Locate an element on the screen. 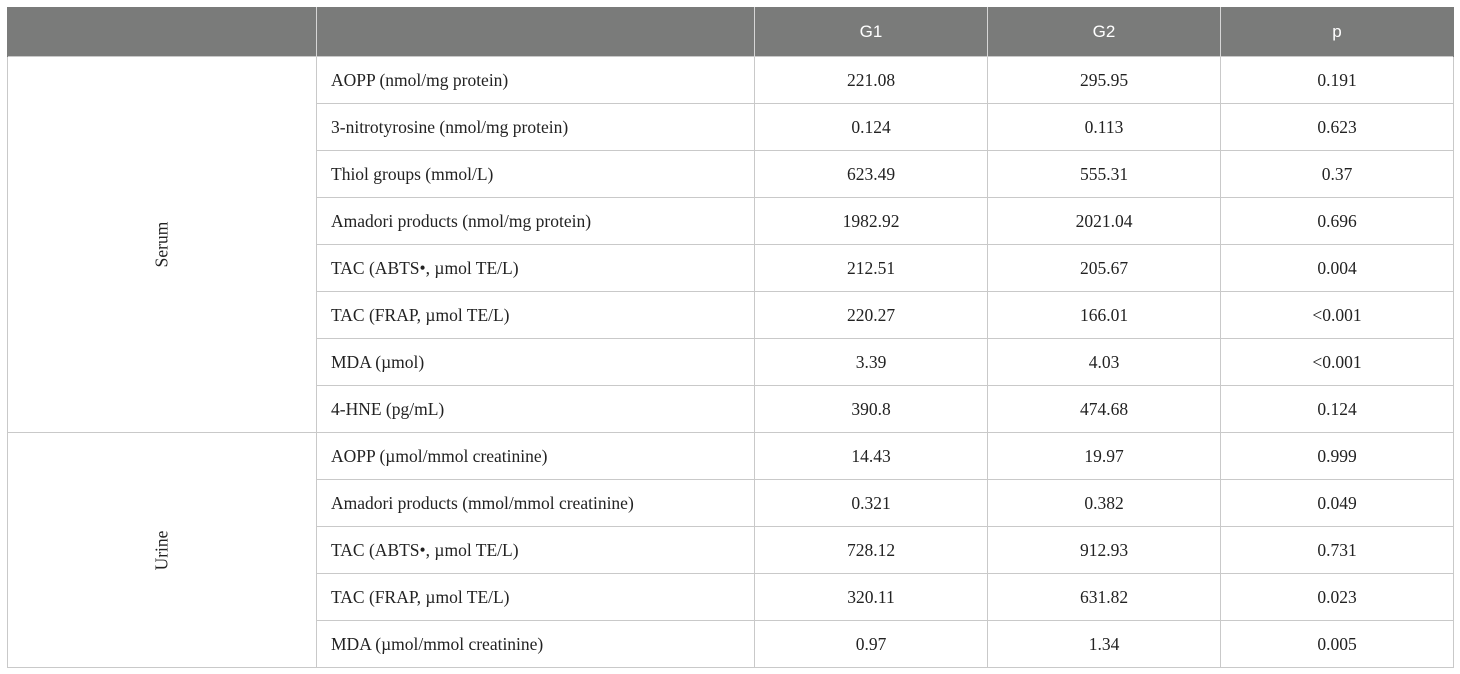 The image size is (1460, 674). p-value-cell: 0.005 is located at coordinates (1337, 644).